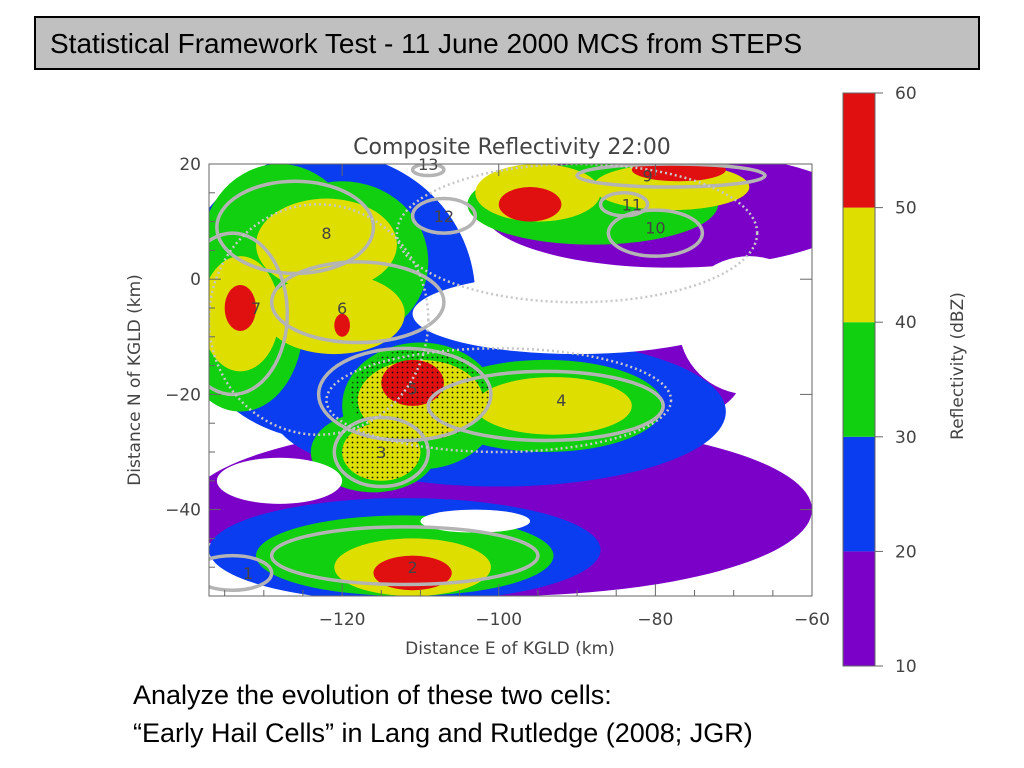  Describe the element at coordinates (326, 233) in the screenshot. I see `cell-label-8: 8` at that location.